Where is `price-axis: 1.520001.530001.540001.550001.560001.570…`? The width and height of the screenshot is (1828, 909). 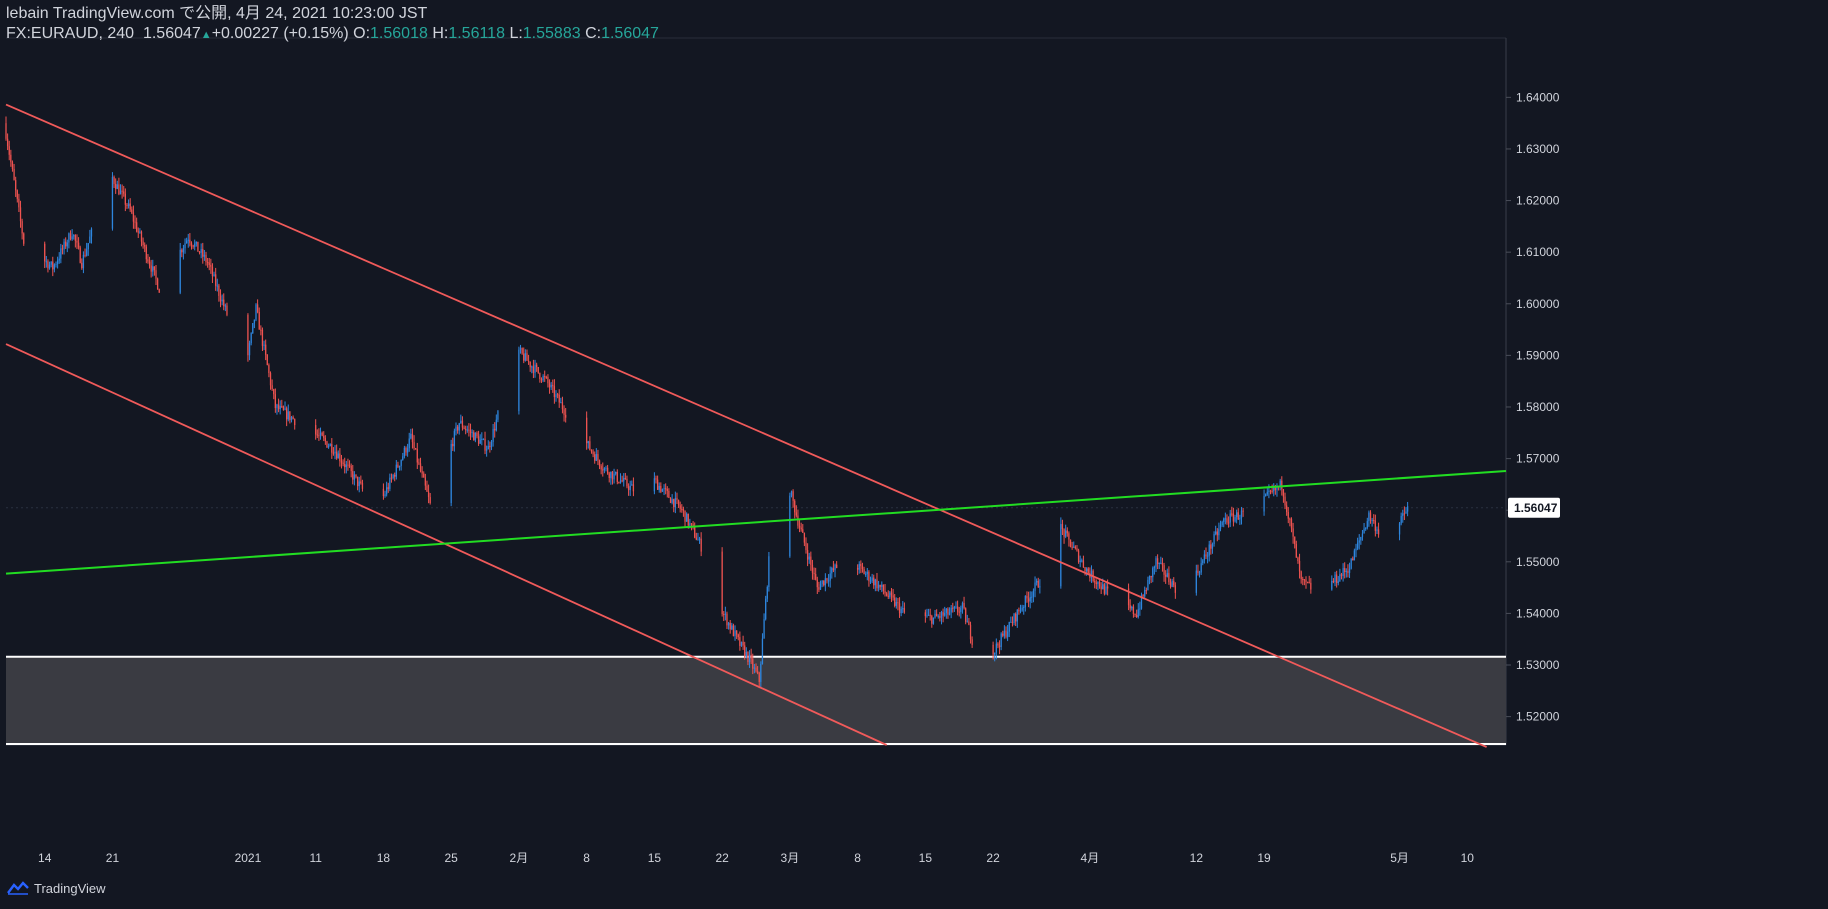
price-axis: 1.520001.530001.540001.550001.560001.570… is located at coordinates (1533, 407).